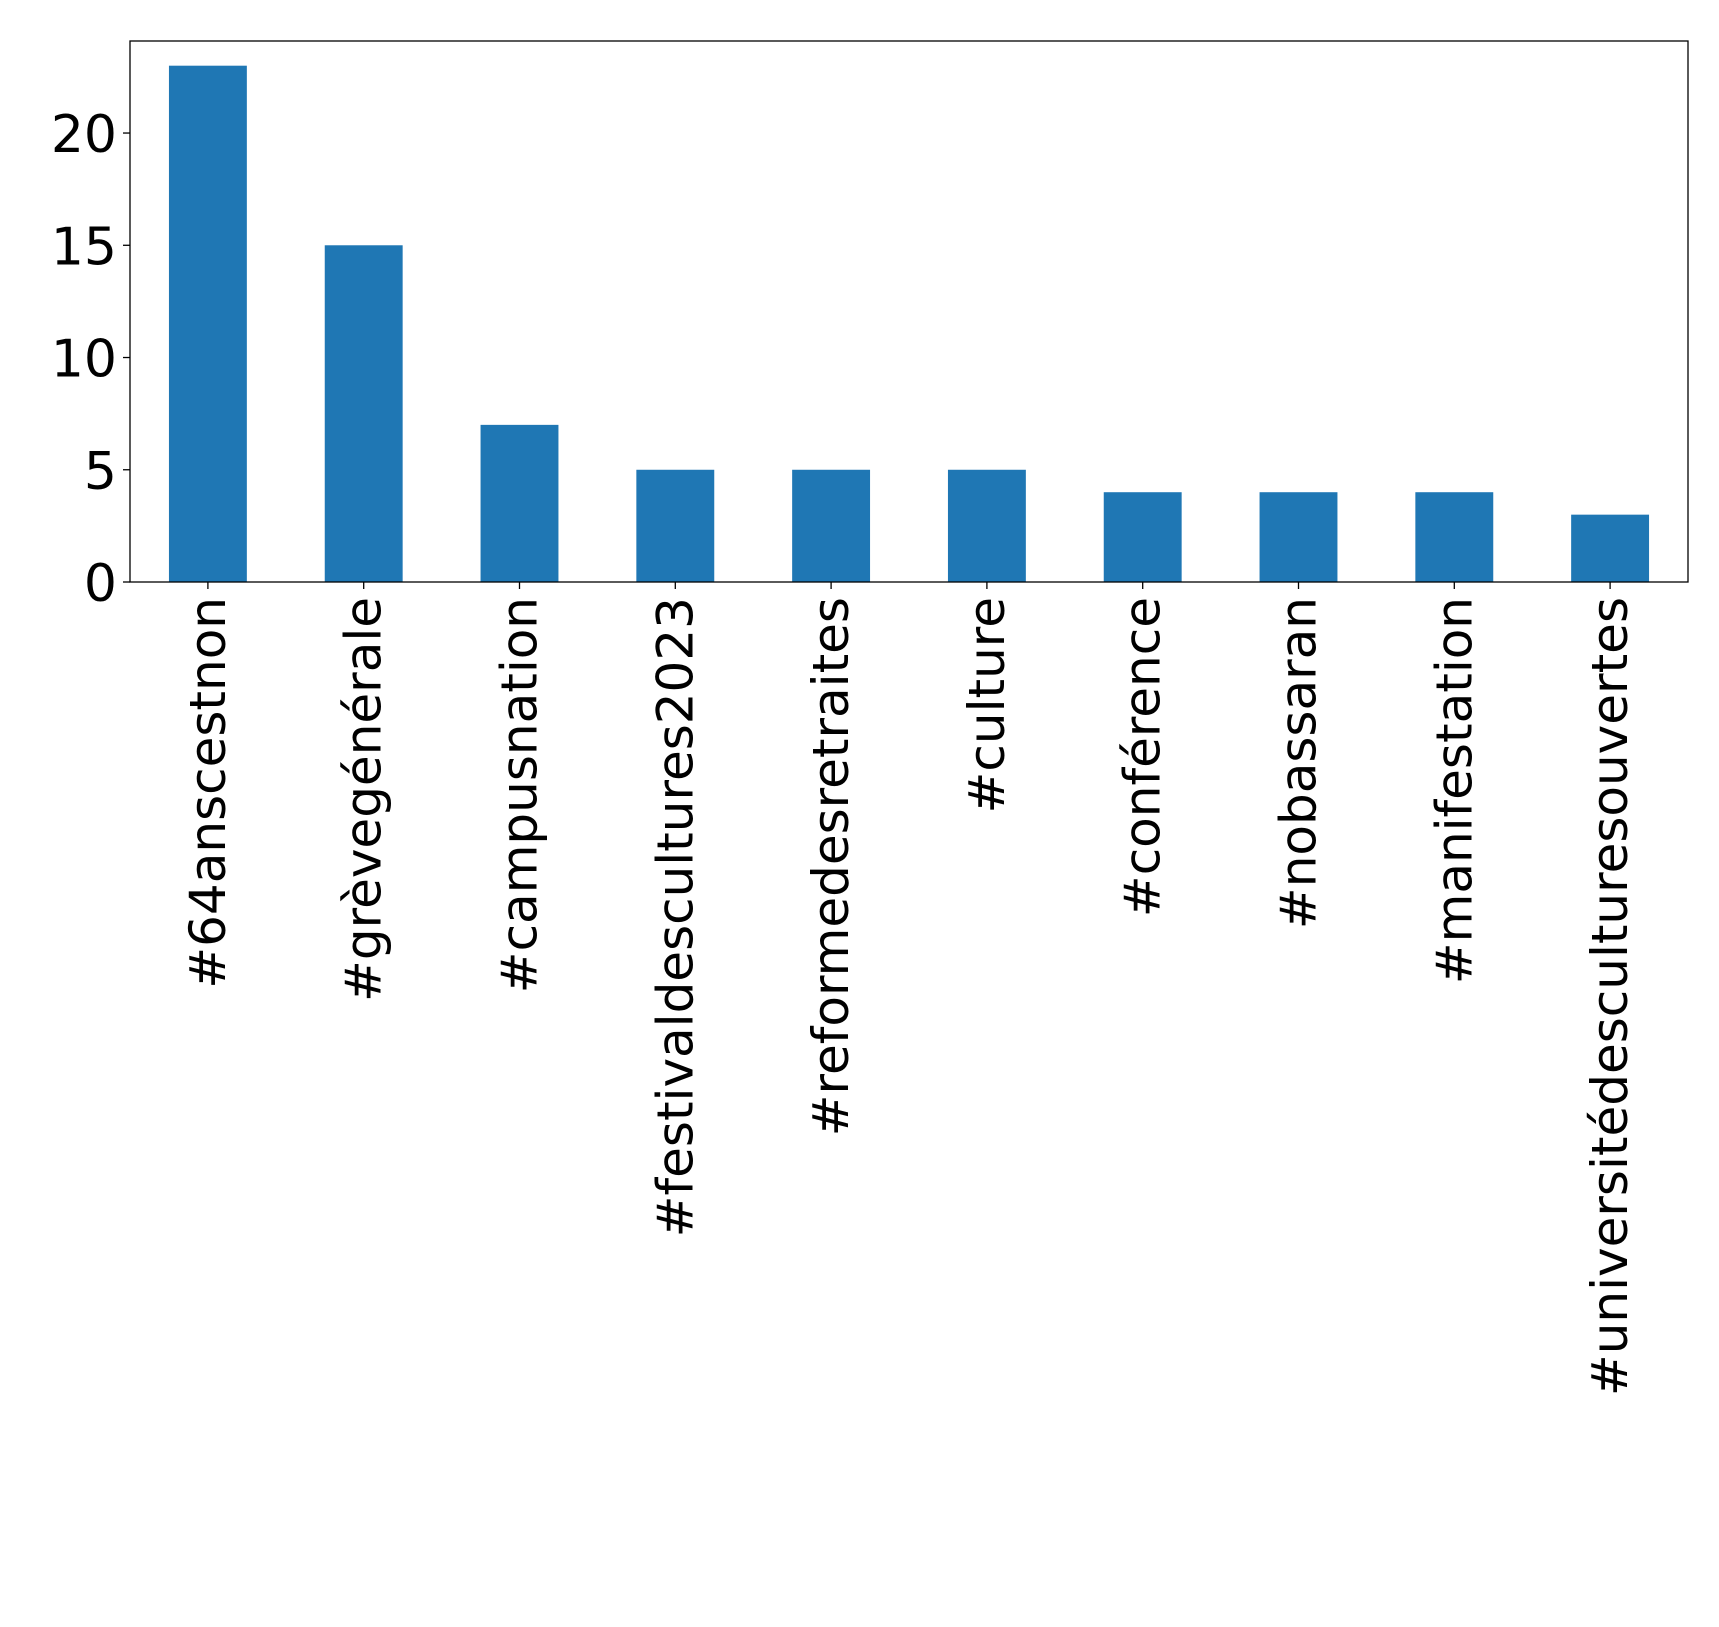 The image size is (1719, 1627). I want to click on y-tick-label-3: 15, so click(84, 247).